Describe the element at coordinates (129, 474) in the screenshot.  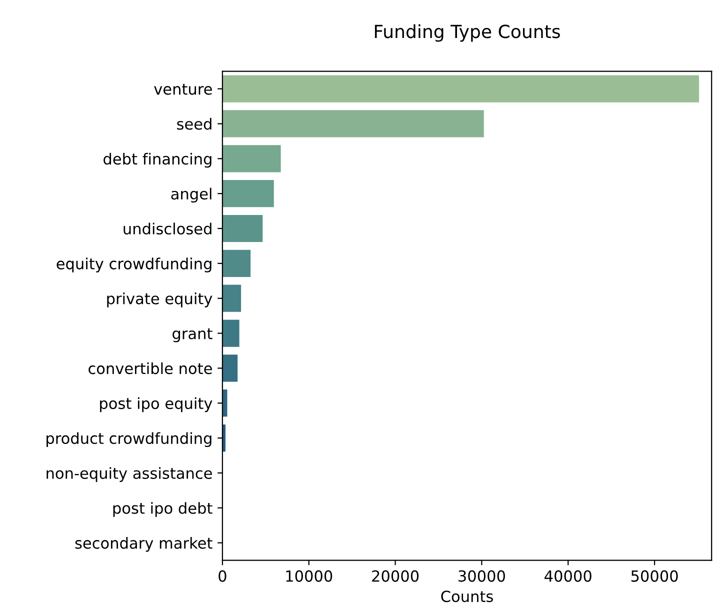
I see `y-tick-label: non-equity assistance` at that location.